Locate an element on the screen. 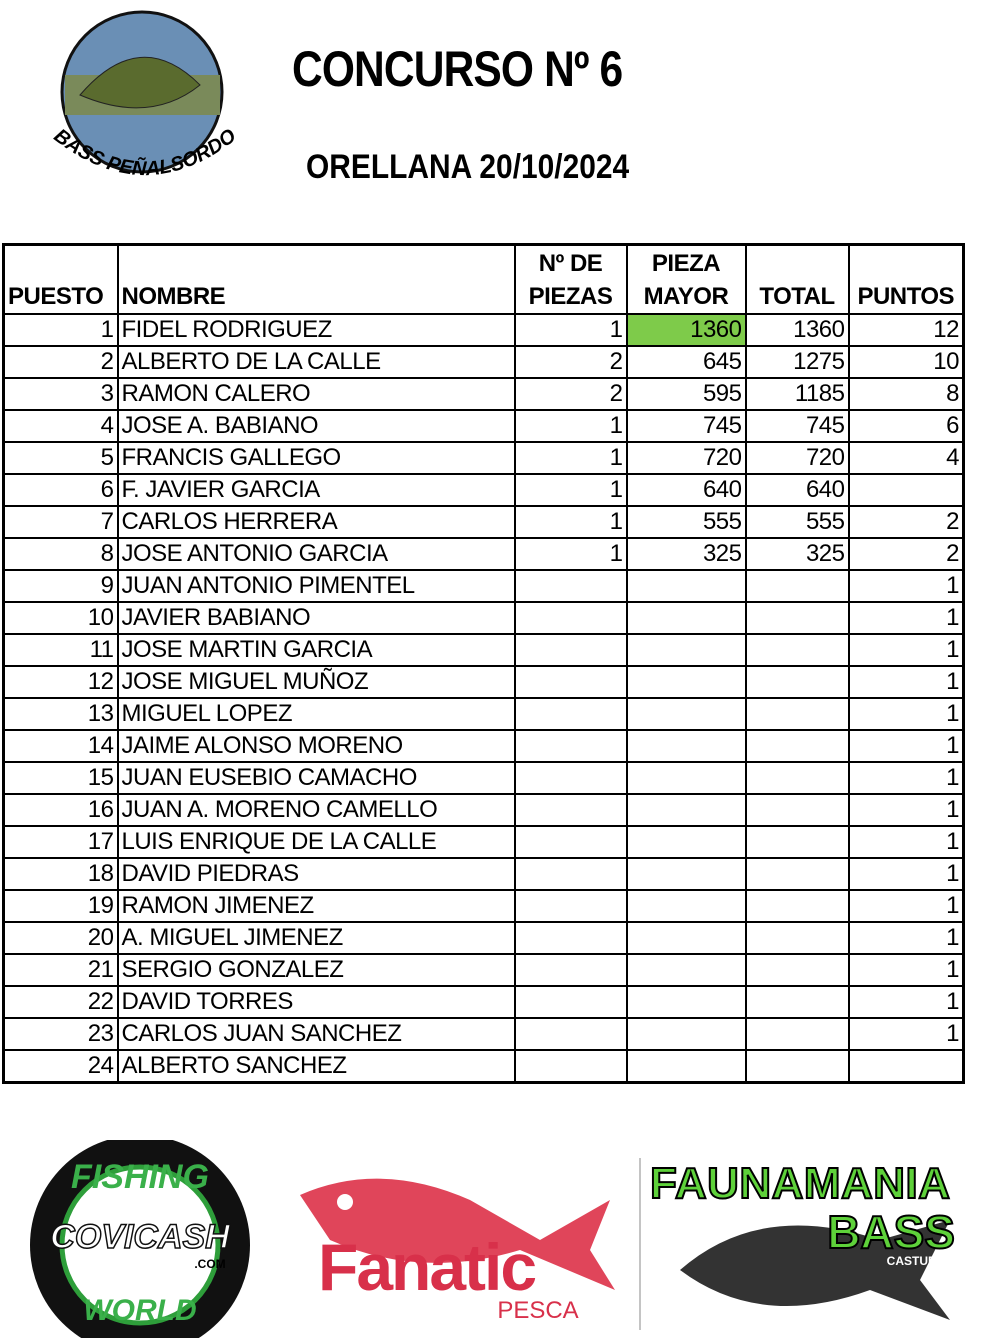 This screenshot has height=1338, width=986. table-row: 18 DAVID PIEDRAS 1 is located at coordinates (483, 874).